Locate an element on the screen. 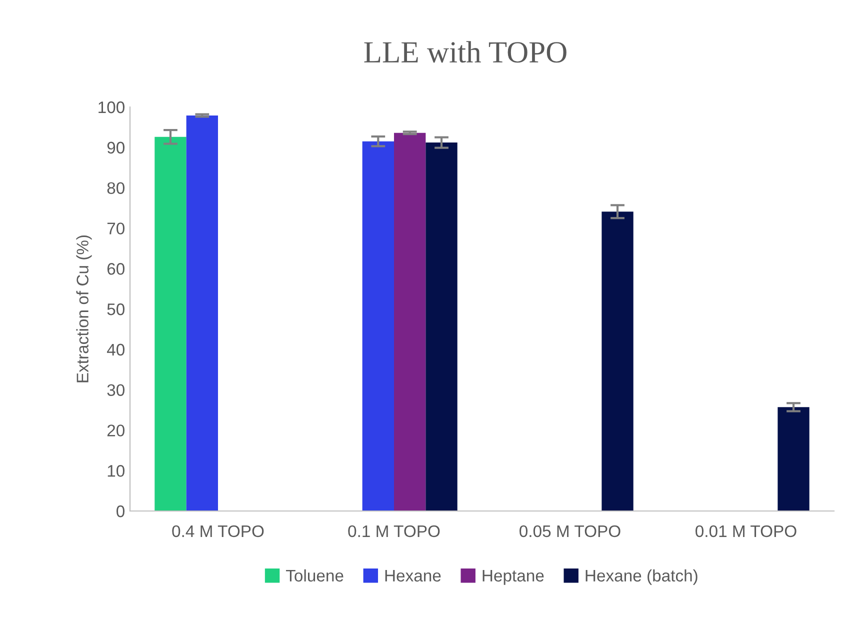  y-tick-label: 0 is located at coordinates (120, 511).